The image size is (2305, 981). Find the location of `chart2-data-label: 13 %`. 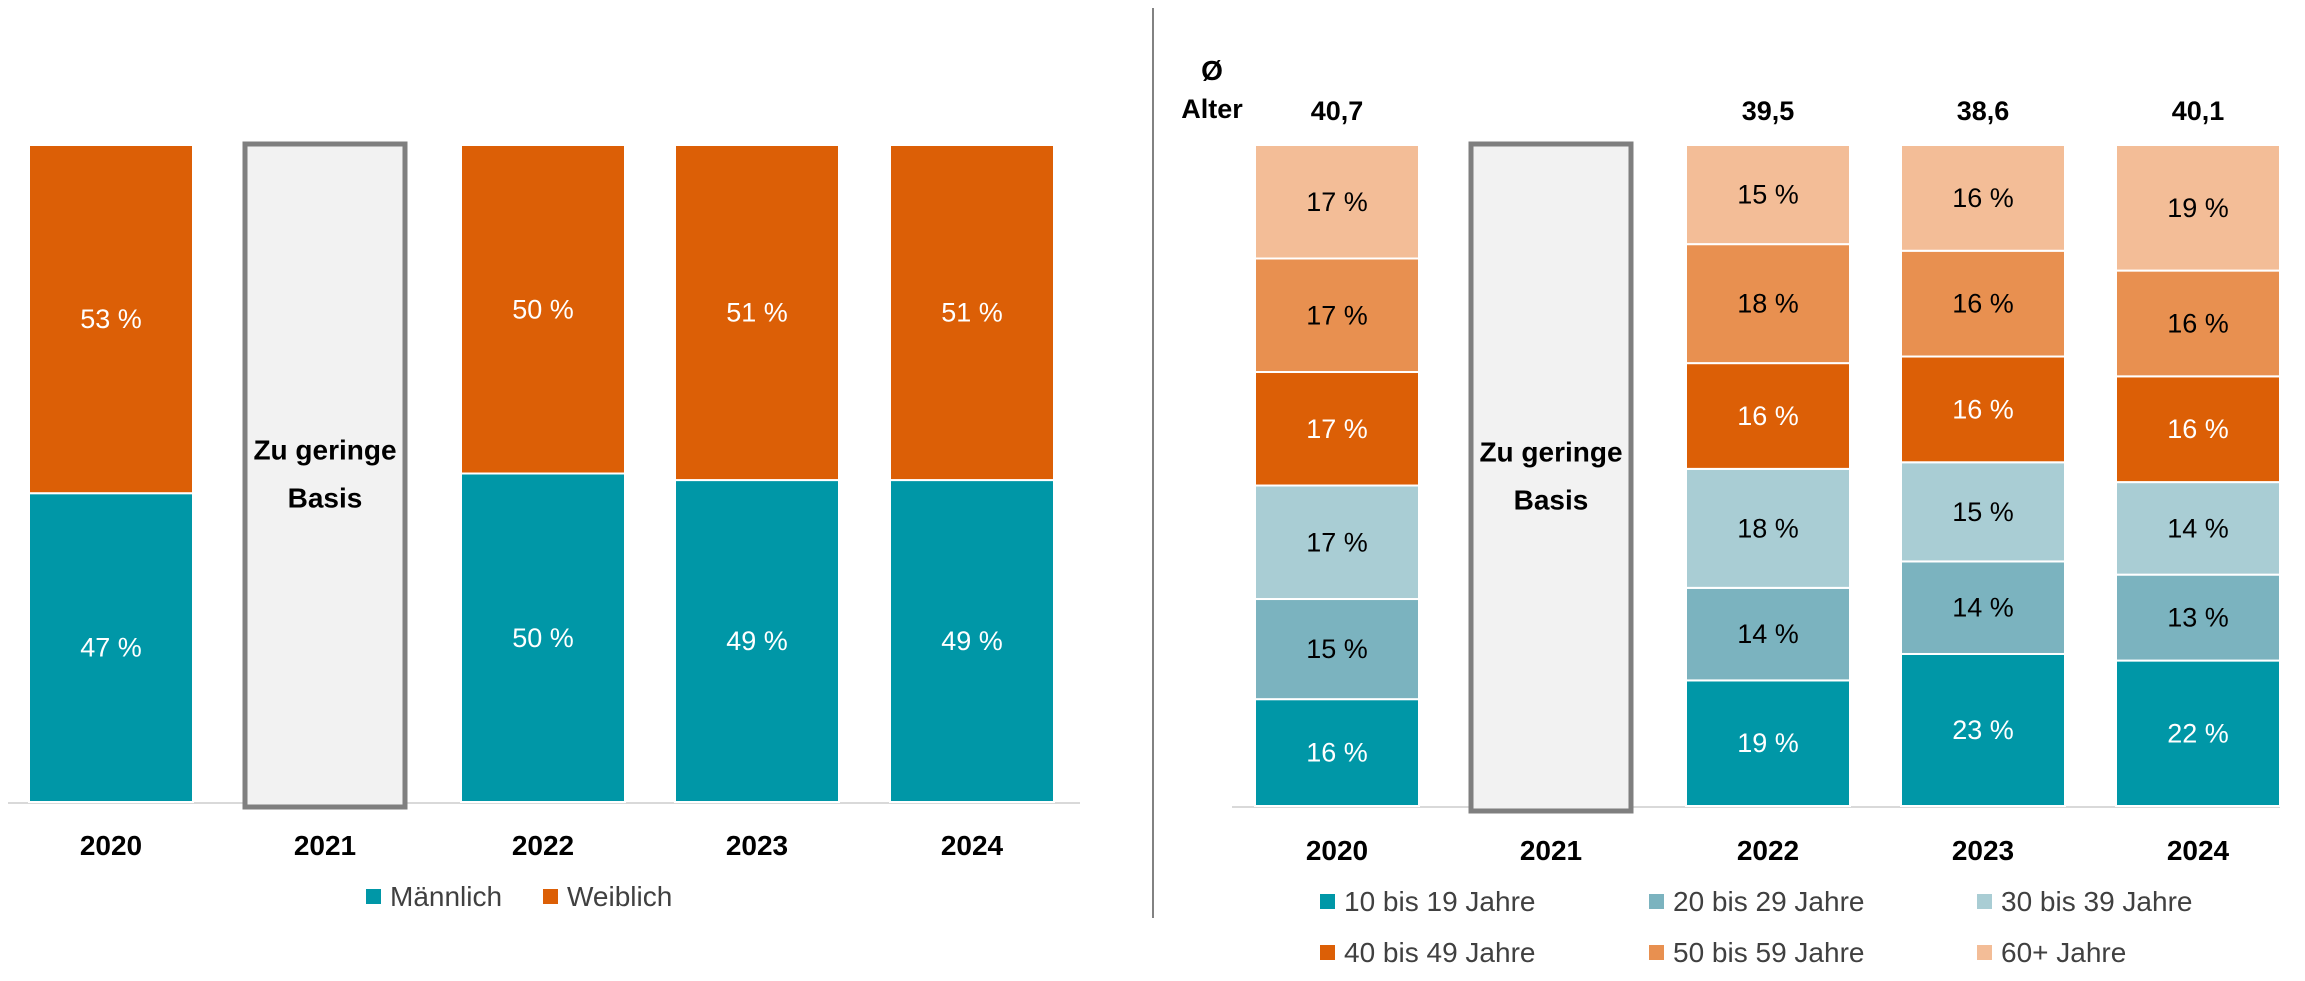

chart2-data-label: 13 % is located at coordinates (2198, 618).